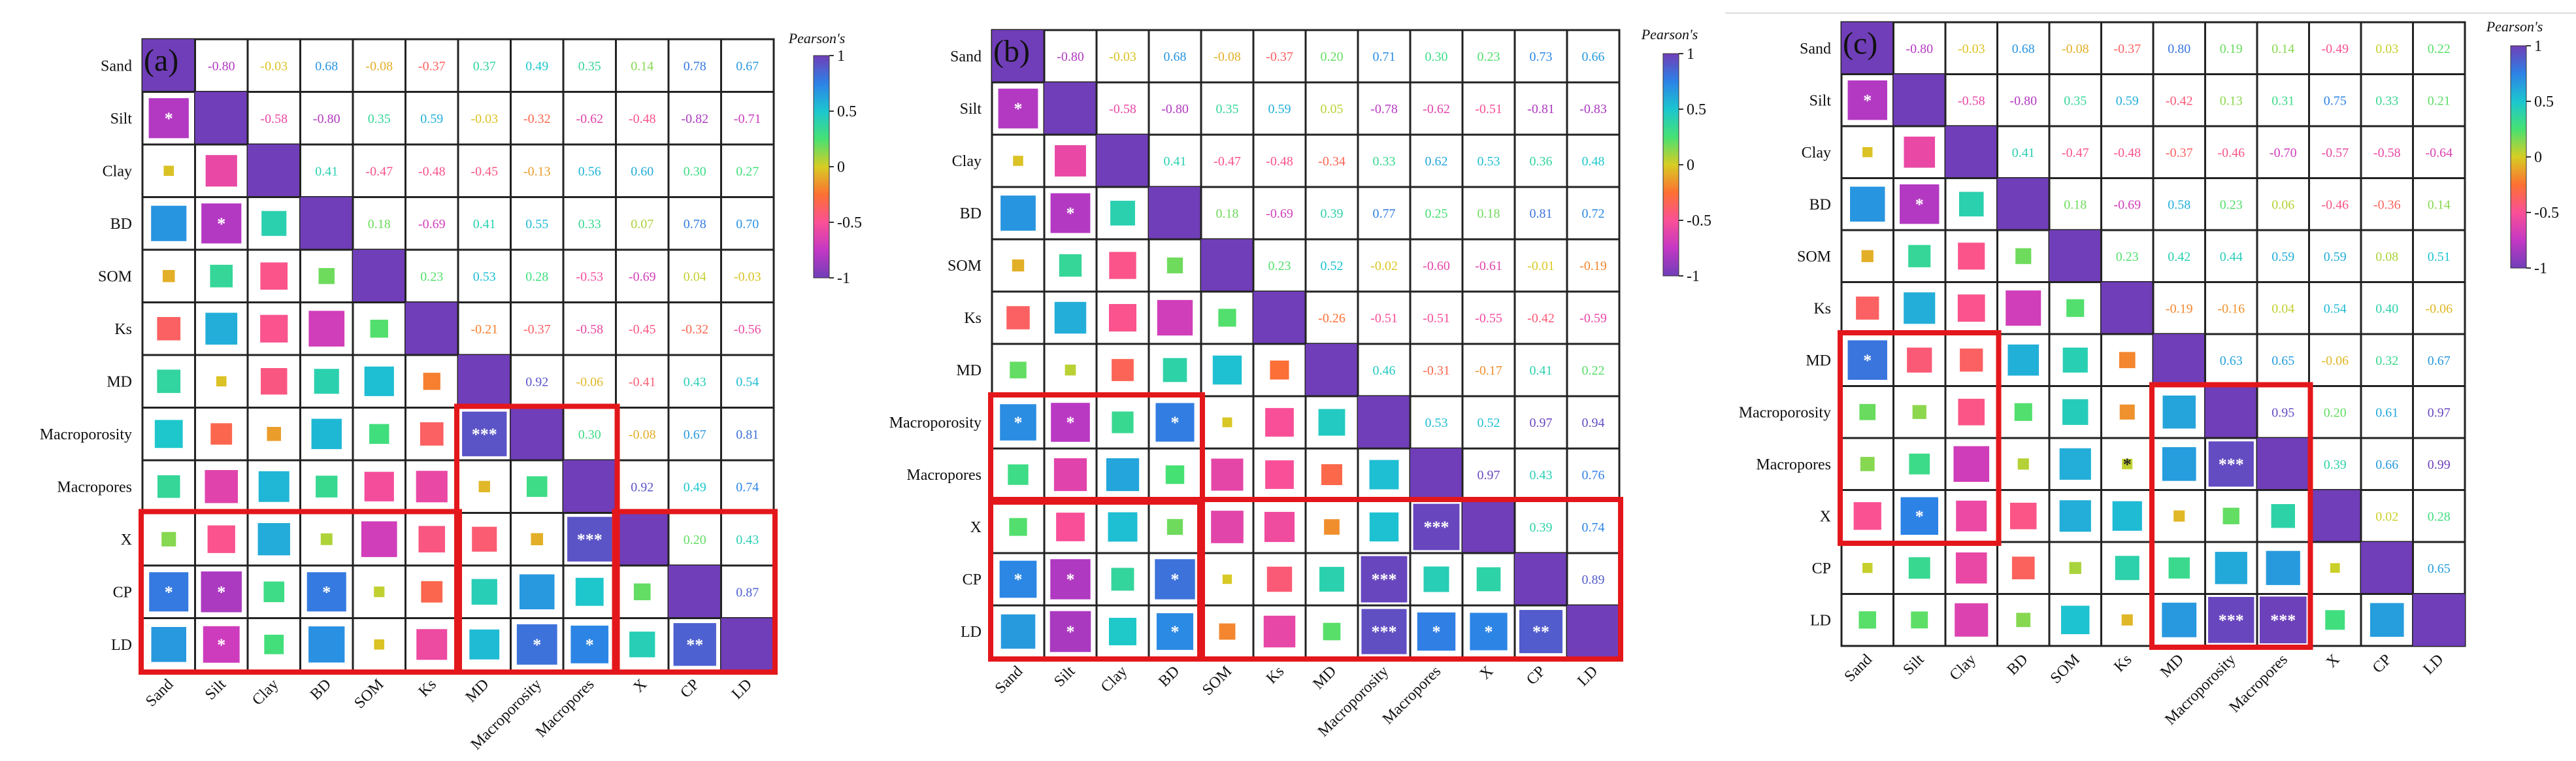 This screenshot has height=761, width=2576. What do you see at coordinates (2179, 204) in the screenshot?
I see `correlation-value-label: 0.58` at bounding box center [2179, 204].